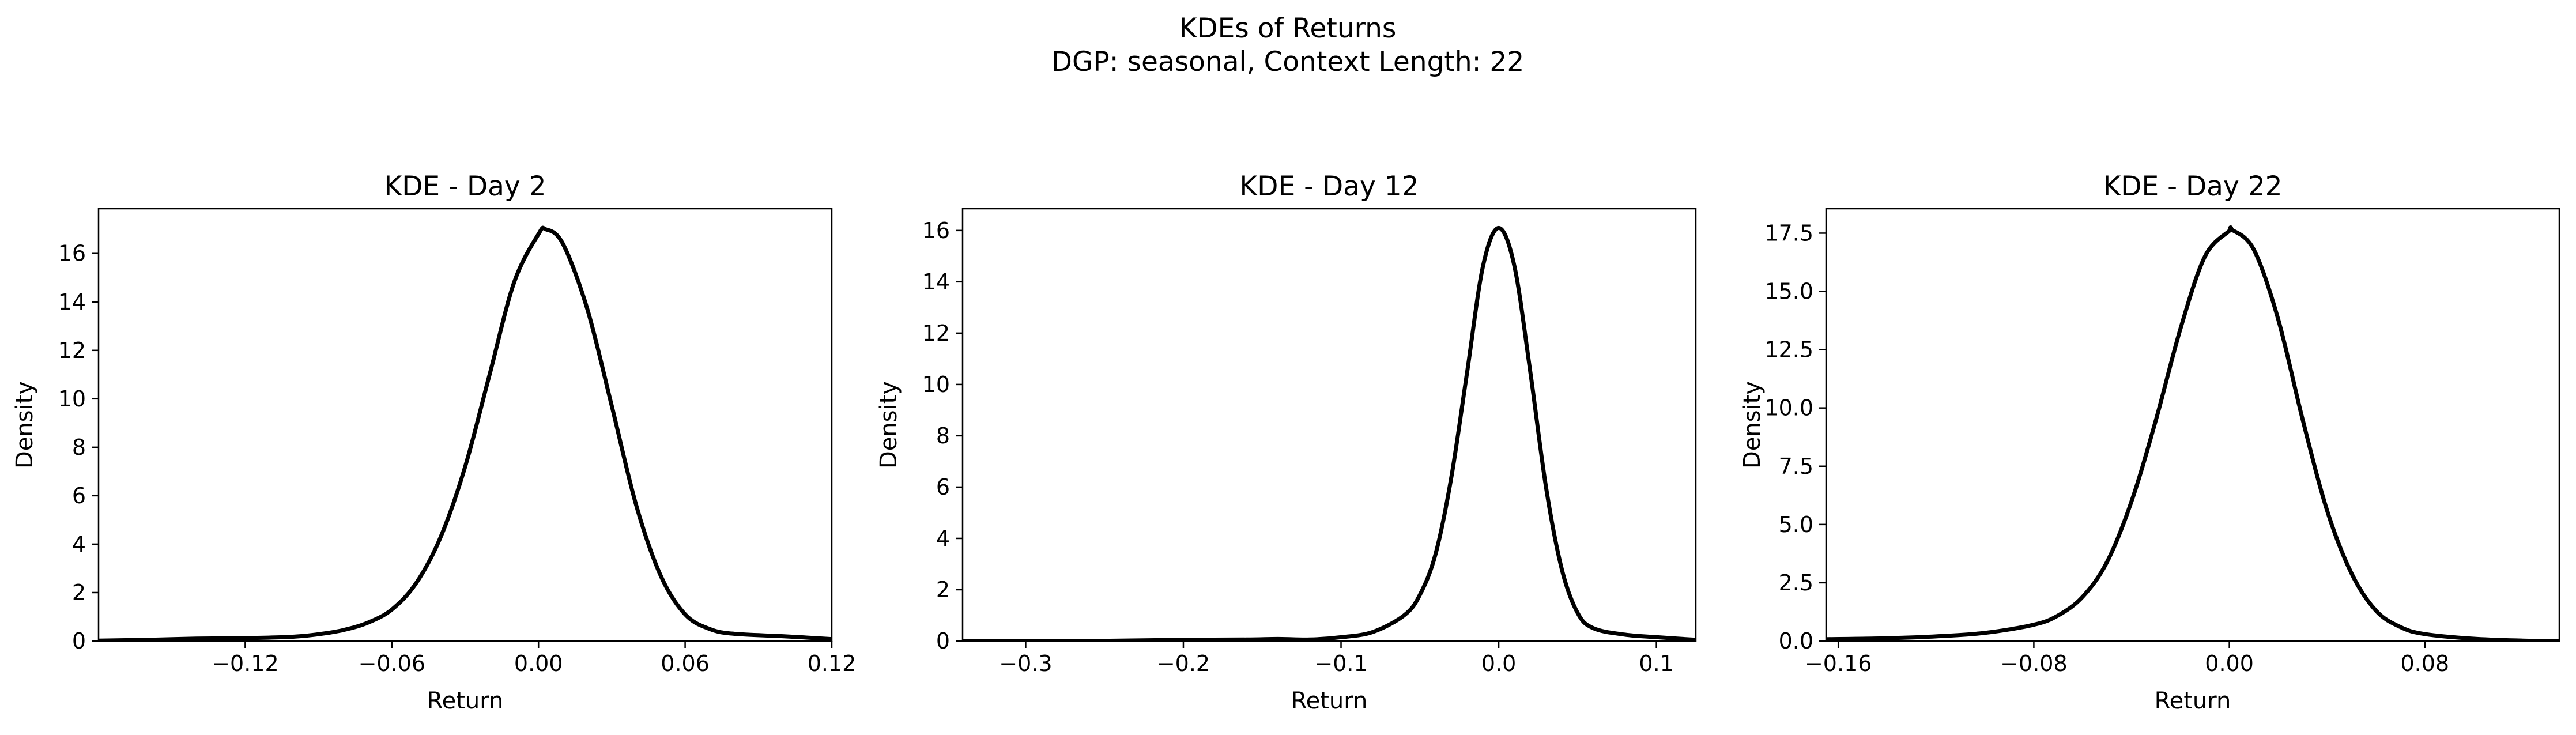 The image size is (2576, 735). Describe the element at coordinates (245, 663) in the screenshot. I see `x-tick-label: −0.12` at that location.